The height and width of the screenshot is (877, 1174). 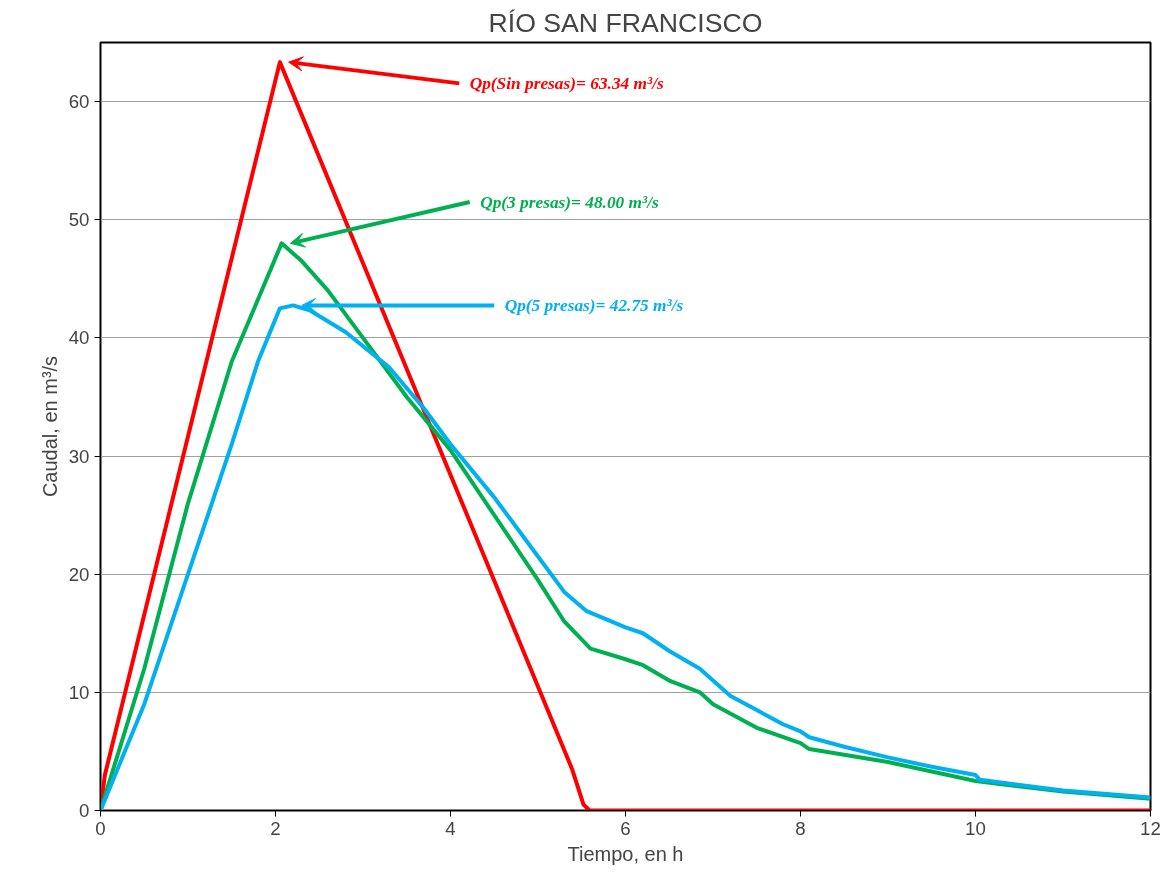 What do you see at coordinates (100, 828) in the screenshot?
I see `x-tick-label: 0` at bounding box center [100, 828].